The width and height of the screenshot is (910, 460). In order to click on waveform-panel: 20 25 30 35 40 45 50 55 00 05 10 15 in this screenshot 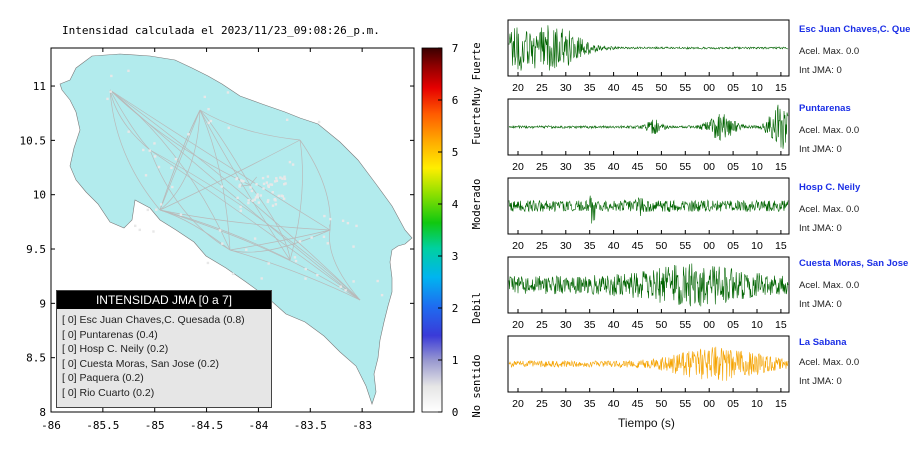, I will do `click(648, 56)`.